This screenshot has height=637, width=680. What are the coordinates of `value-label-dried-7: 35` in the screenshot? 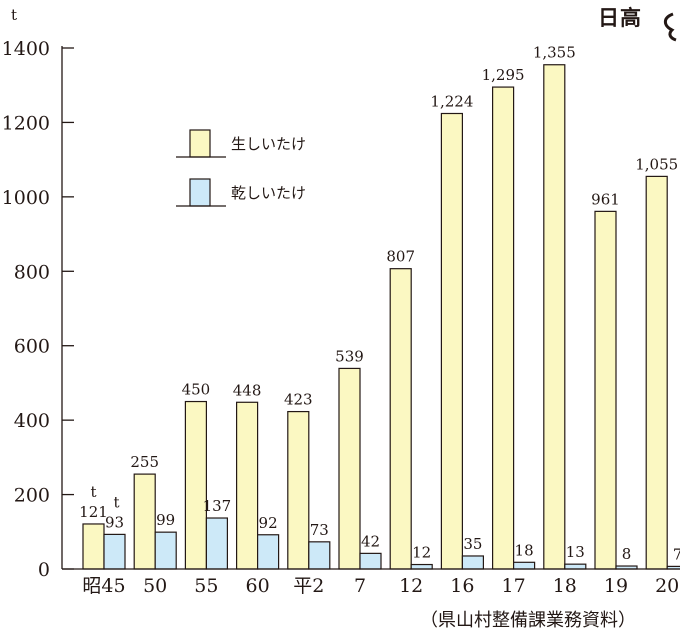 It's located at (472, 544).